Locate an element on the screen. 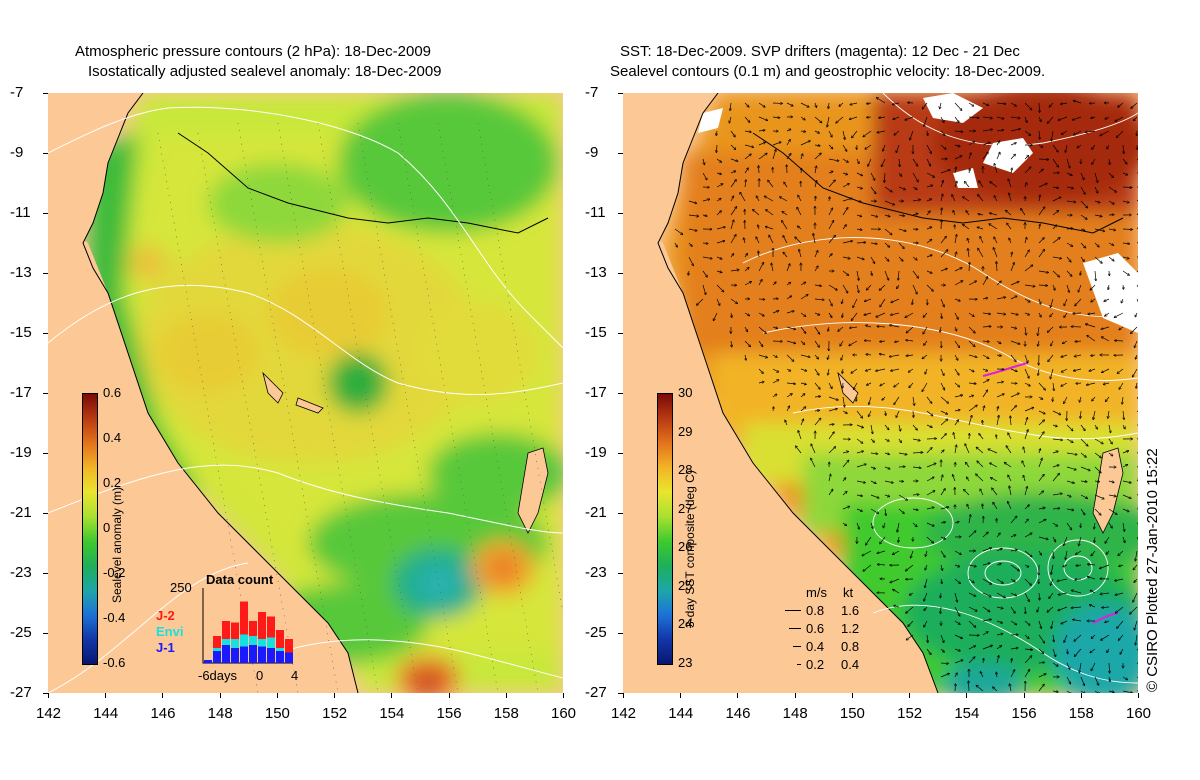 This screenshot has width=1200, height=780. lat-tick-label: -17 is located at coordinates (21, 392).